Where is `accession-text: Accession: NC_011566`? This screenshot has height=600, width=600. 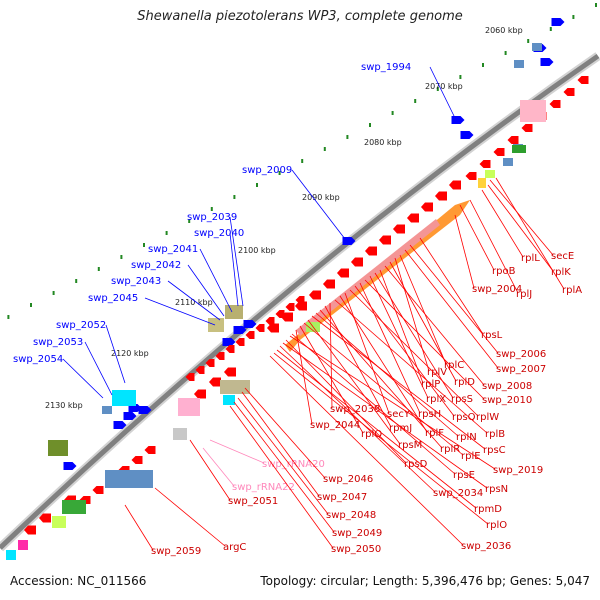
accession-text: Accession: NC_011566 is located at coordinates (78, 581).